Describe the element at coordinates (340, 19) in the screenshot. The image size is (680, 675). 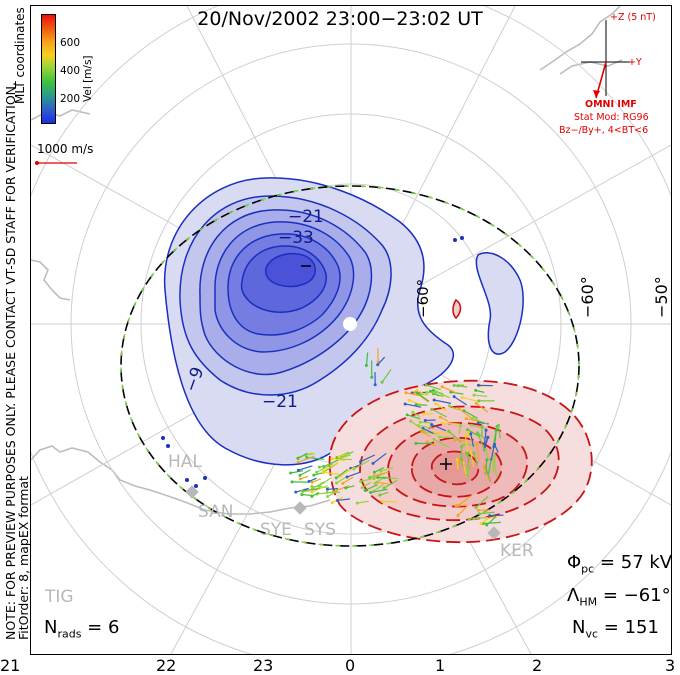
I see `map-title: 20/Nov/2002 23:00−23:02 UT` at that location.